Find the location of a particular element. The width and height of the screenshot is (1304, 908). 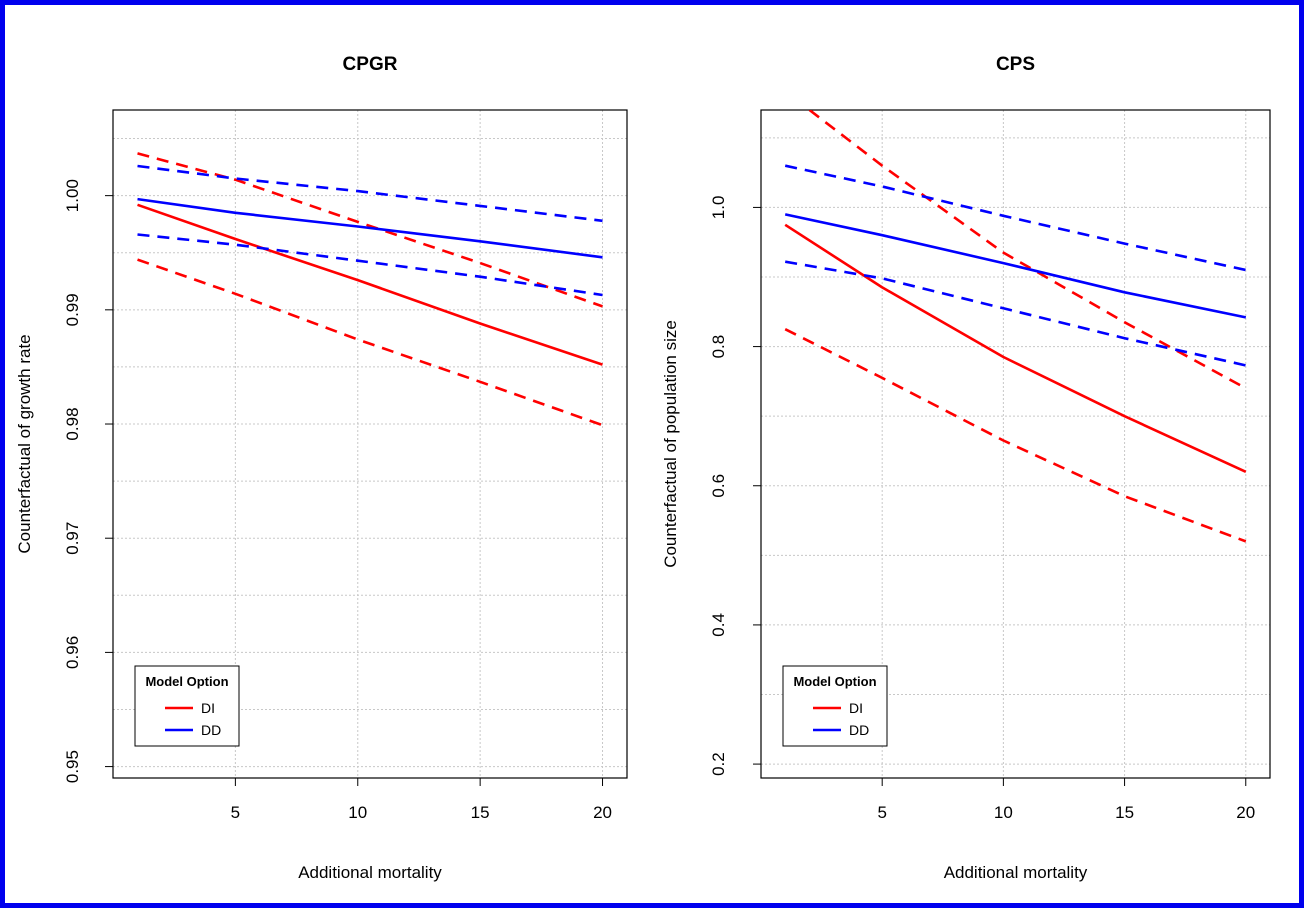

chart-title: CPGR is located at coordinates (370, 64).